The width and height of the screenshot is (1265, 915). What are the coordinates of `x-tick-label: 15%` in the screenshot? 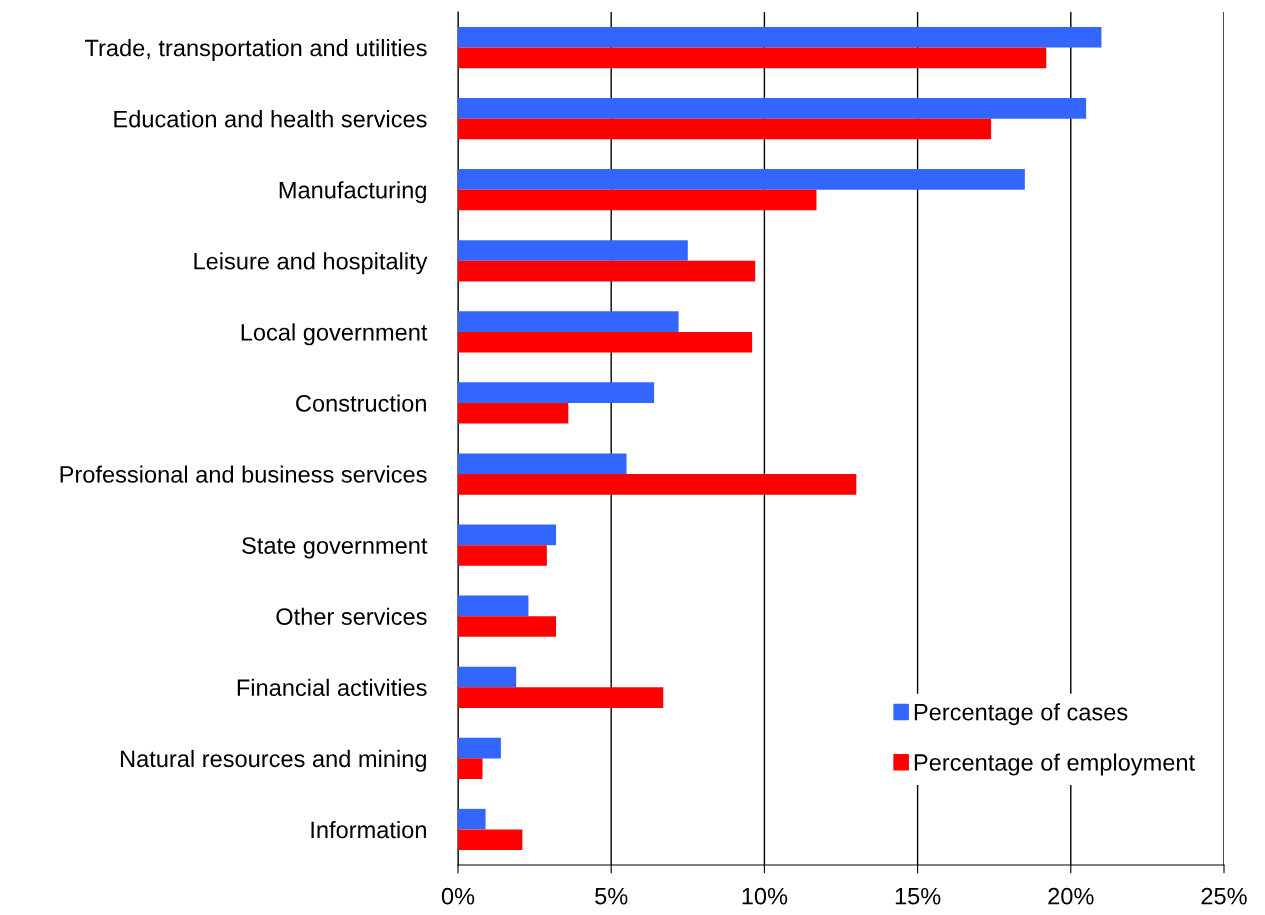 It's located at (918, 896).